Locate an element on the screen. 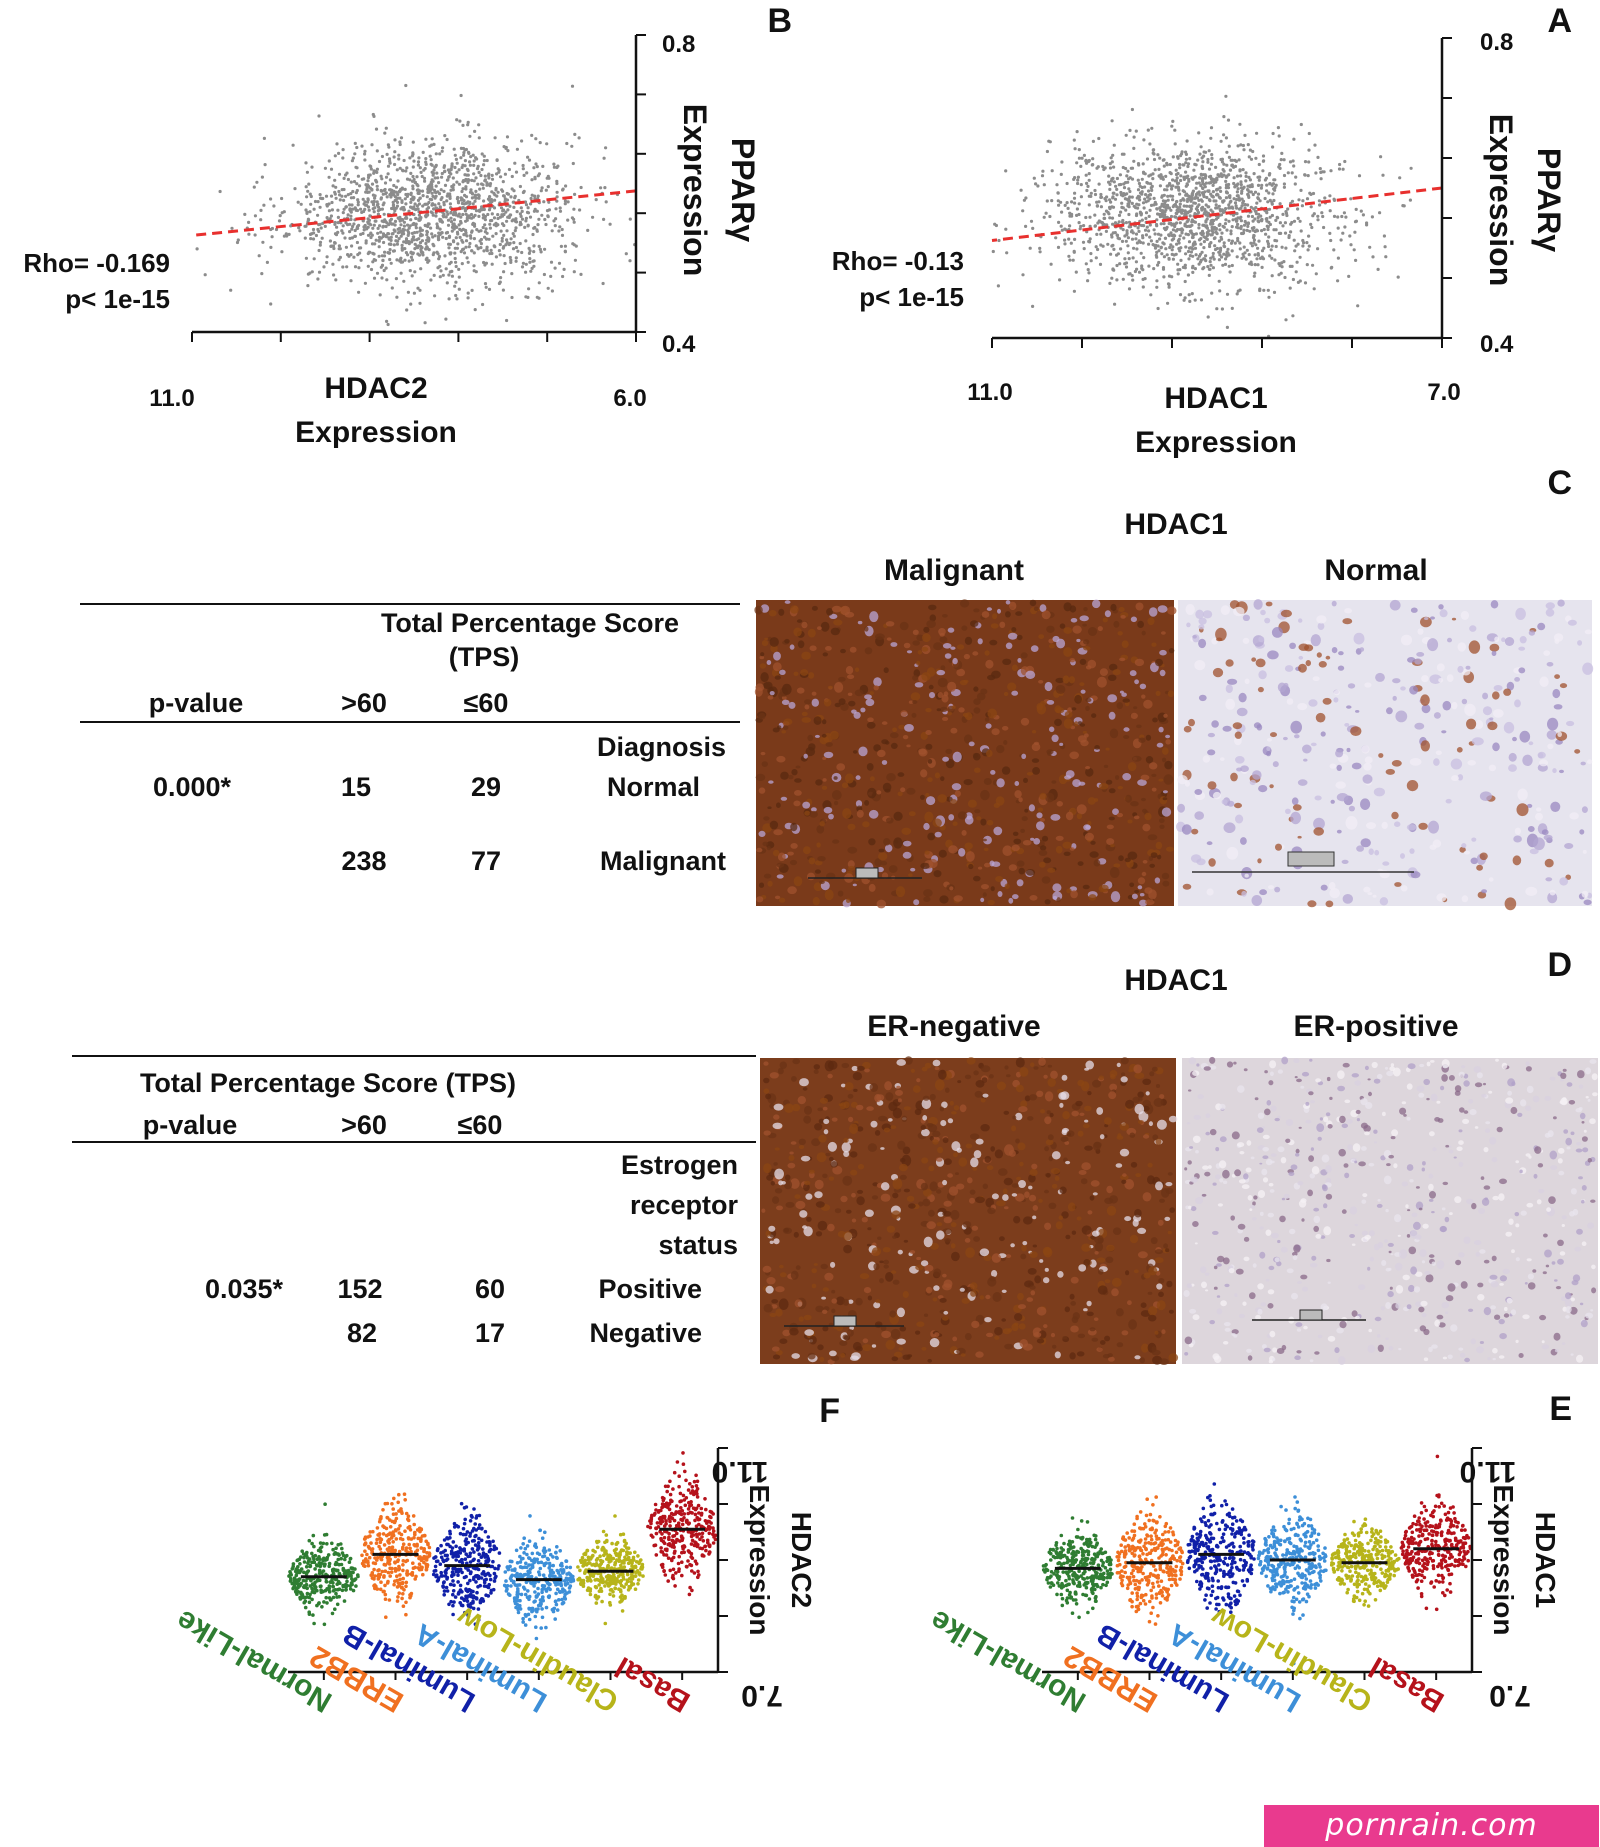 Image resolution: width=1600 pixels, height=1847 pixels. panel-c-title: HDAC1 is located at coordinates (1175, 524).